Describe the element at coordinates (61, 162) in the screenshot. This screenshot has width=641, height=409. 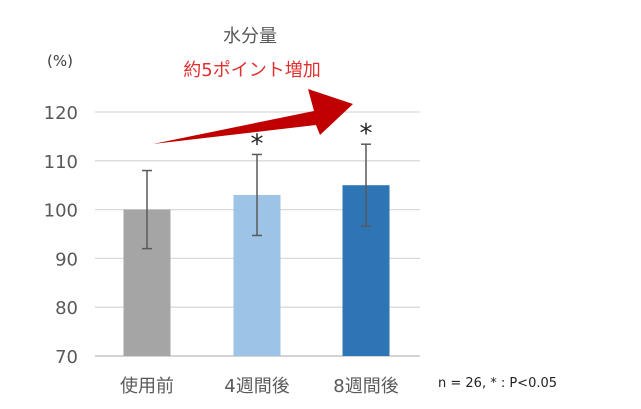
I see `y-tick-label: 110` at that location.